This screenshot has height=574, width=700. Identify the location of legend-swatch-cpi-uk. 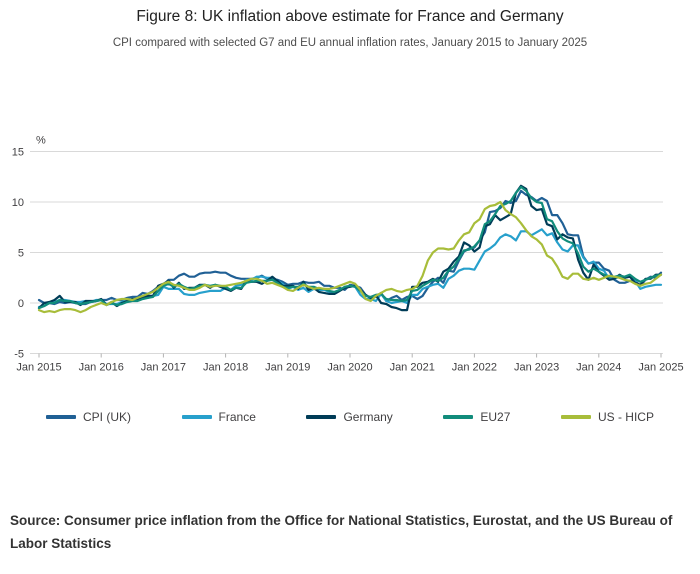
(61, 417).